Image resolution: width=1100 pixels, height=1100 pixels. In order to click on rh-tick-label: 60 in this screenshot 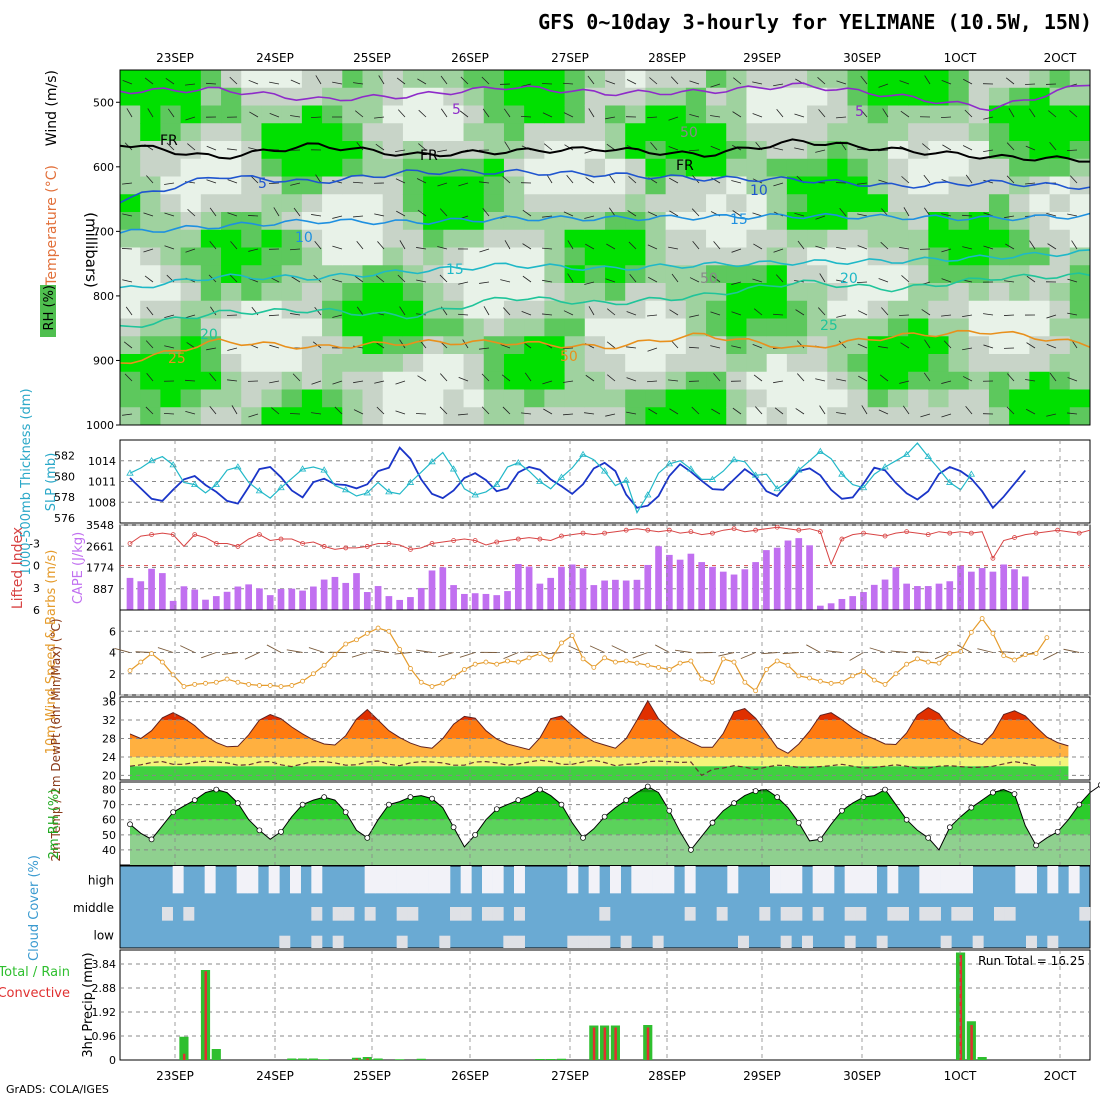, I will do `click(109, 820)`.